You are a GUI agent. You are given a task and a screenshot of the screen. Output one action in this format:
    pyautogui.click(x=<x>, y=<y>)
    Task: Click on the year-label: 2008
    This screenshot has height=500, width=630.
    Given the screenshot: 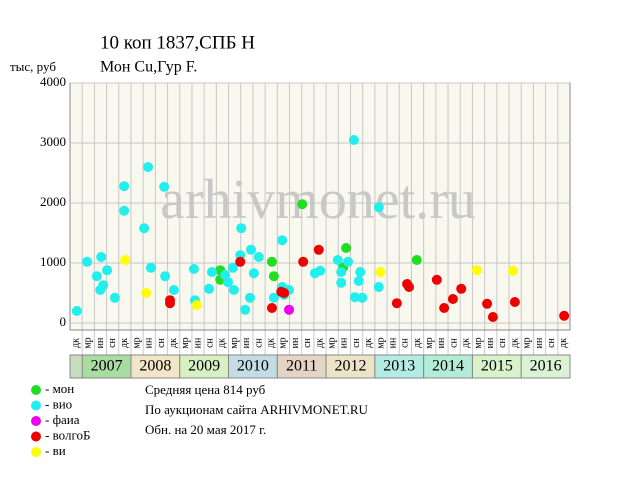 What is the action you would take?
    pyautogui.click(x=155, y=366)
    